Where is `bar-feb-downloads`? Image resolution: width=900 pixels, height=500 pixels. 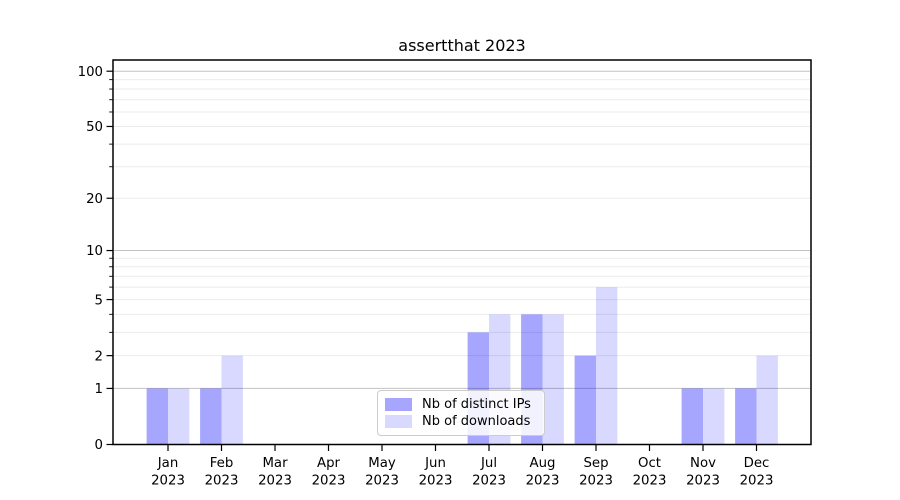 bar-feb-downloads is located at coordinates (232, 400).